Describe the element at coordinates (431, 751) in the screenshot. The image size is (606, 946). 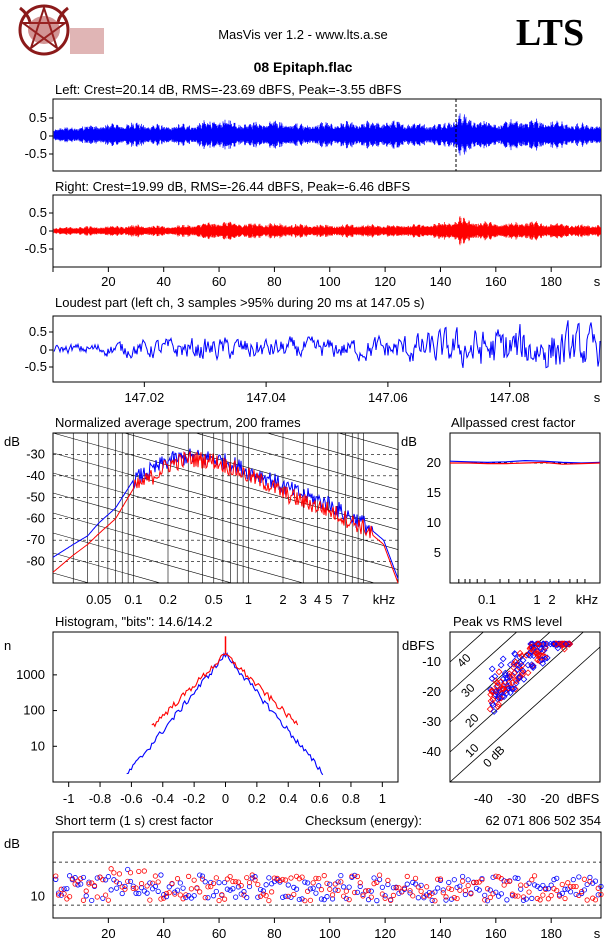
I see `peak-rms-ytick-label: -40` at that location.